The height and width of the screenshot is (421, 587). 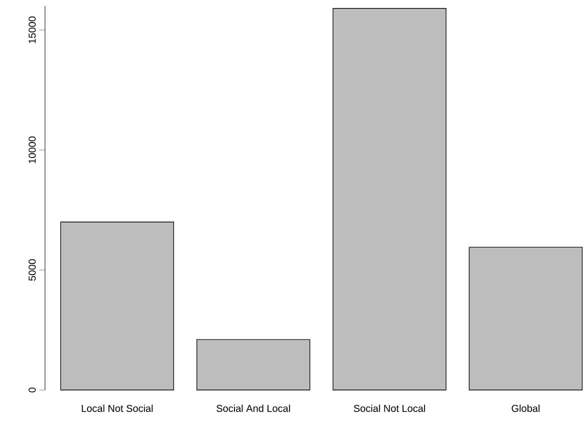 I want to click on y-tick-label: 15000, so click(x=32, y=30).